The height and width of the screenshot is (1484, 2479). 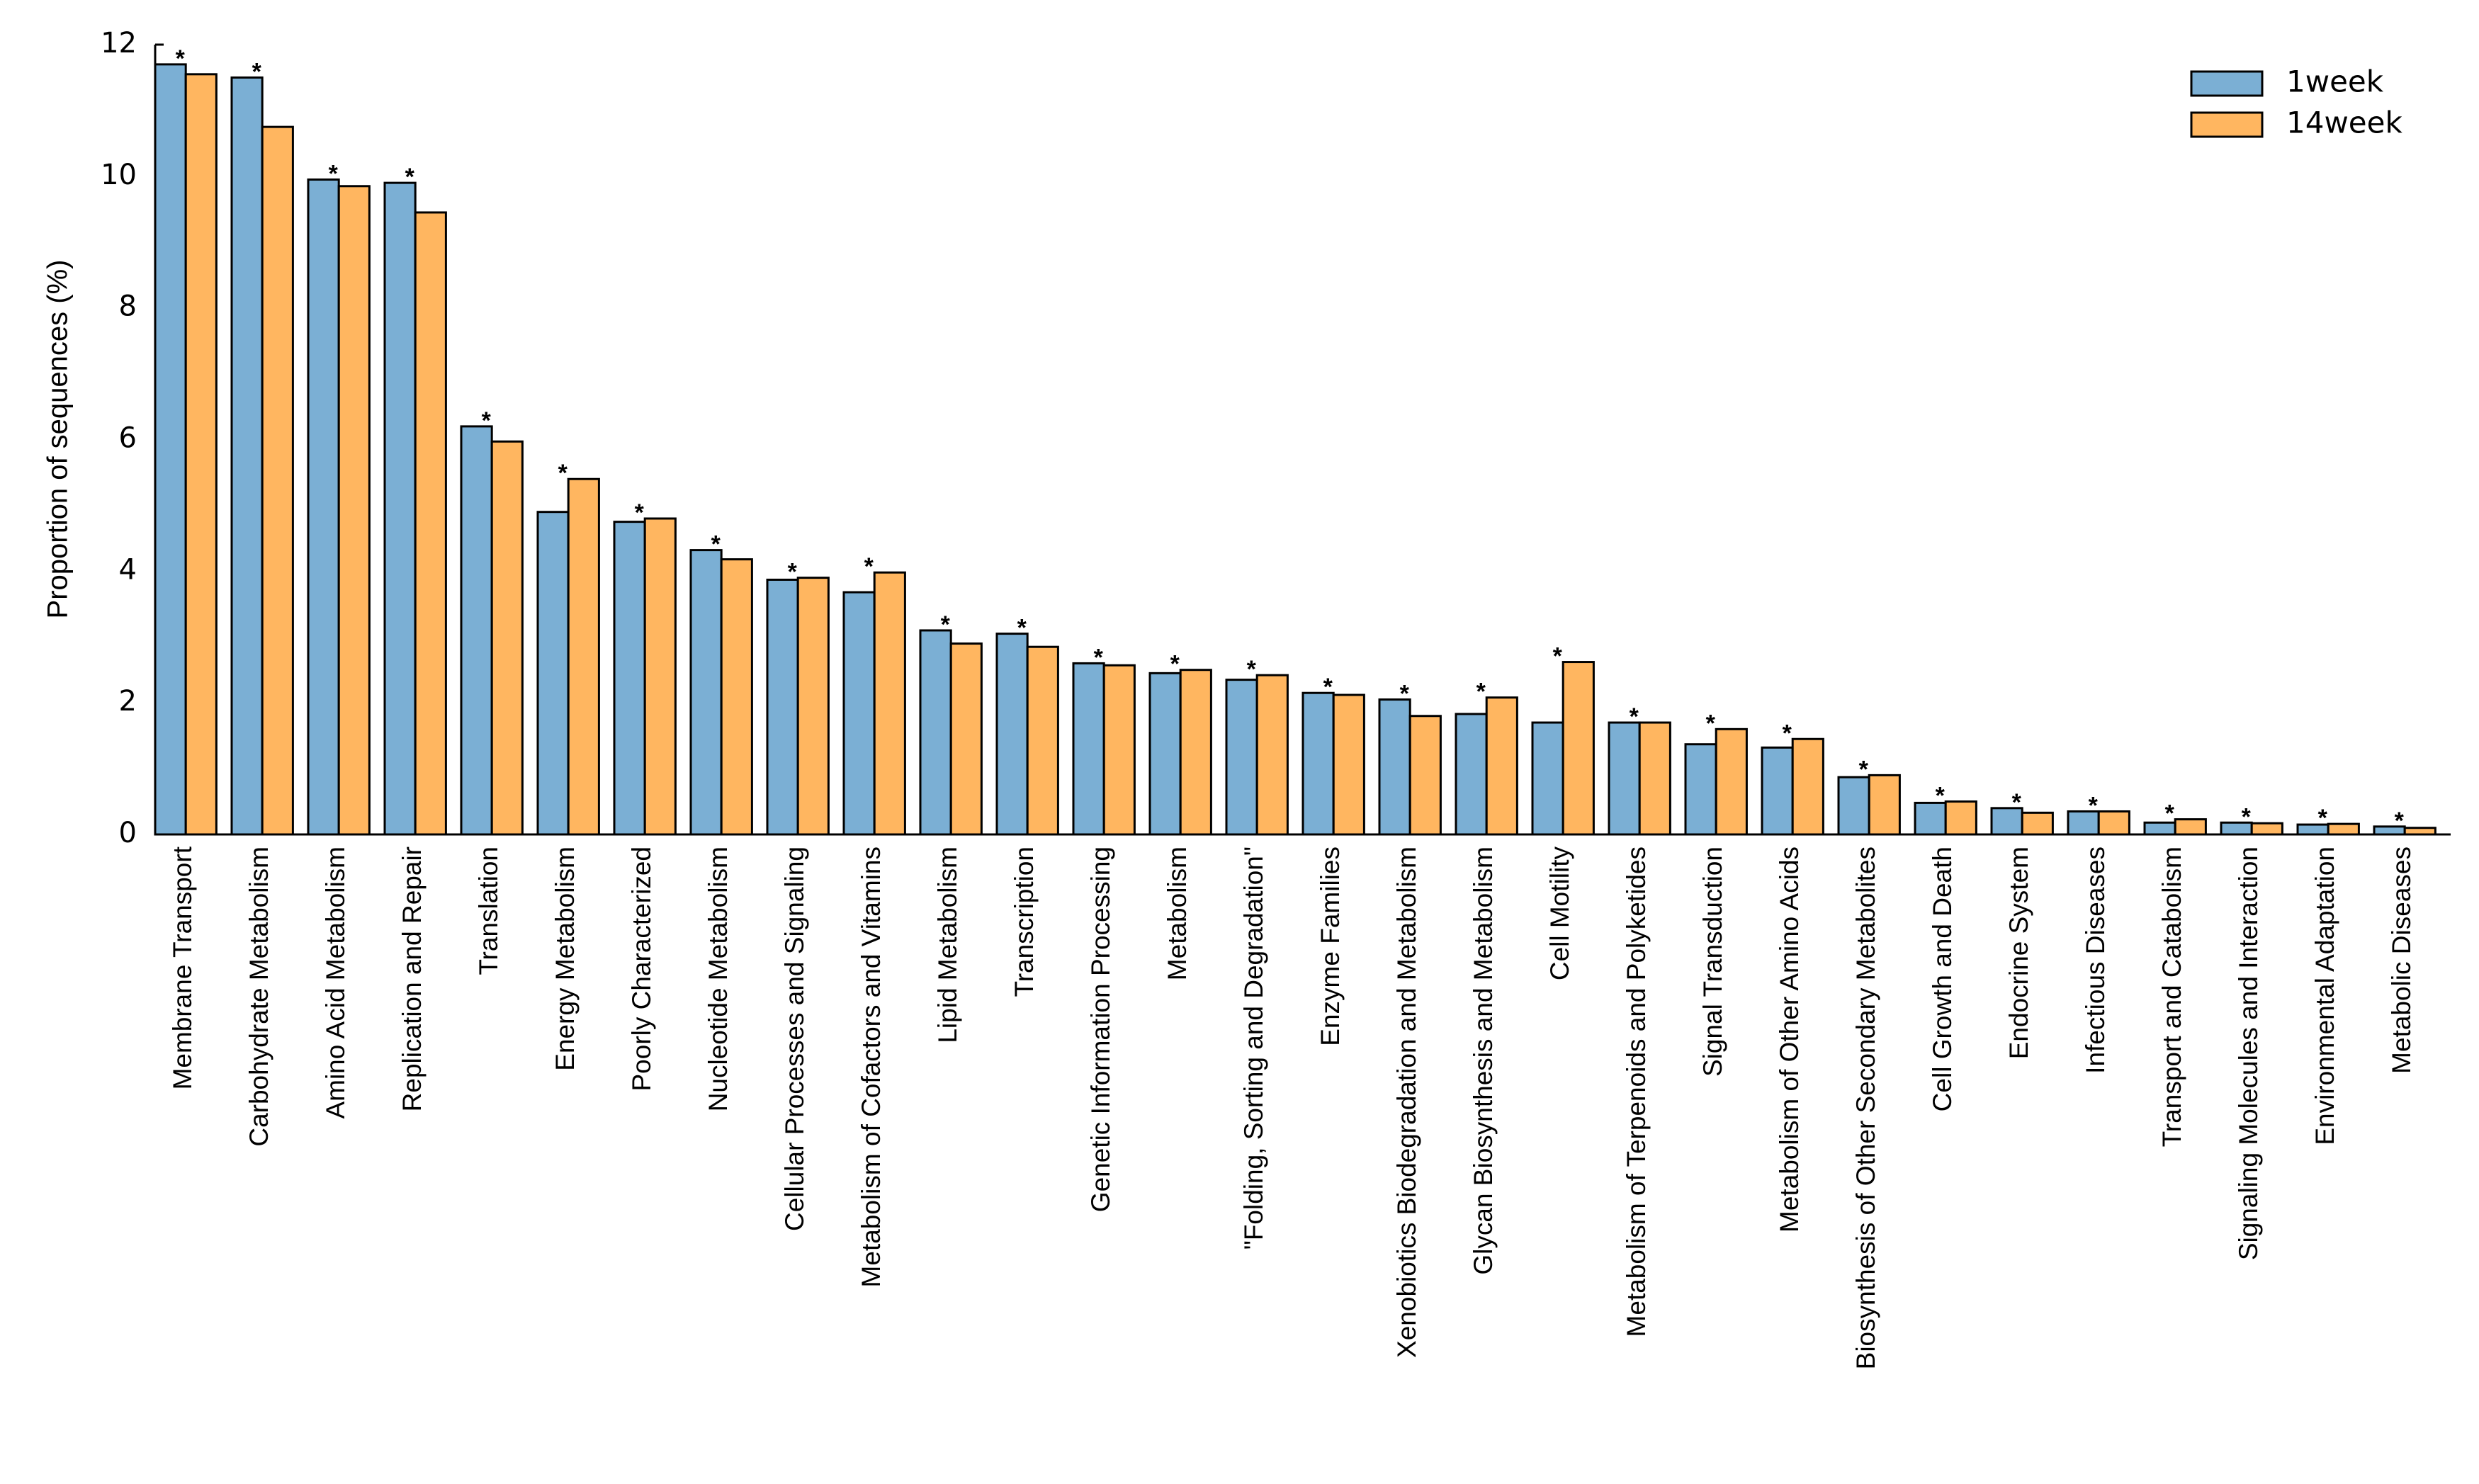 What do you see at coordinates (2249, 1053) in the screenshot?
I see `x-tick-label: Signaling Molecules and Interaction` at bounding box center [2249, 1053].